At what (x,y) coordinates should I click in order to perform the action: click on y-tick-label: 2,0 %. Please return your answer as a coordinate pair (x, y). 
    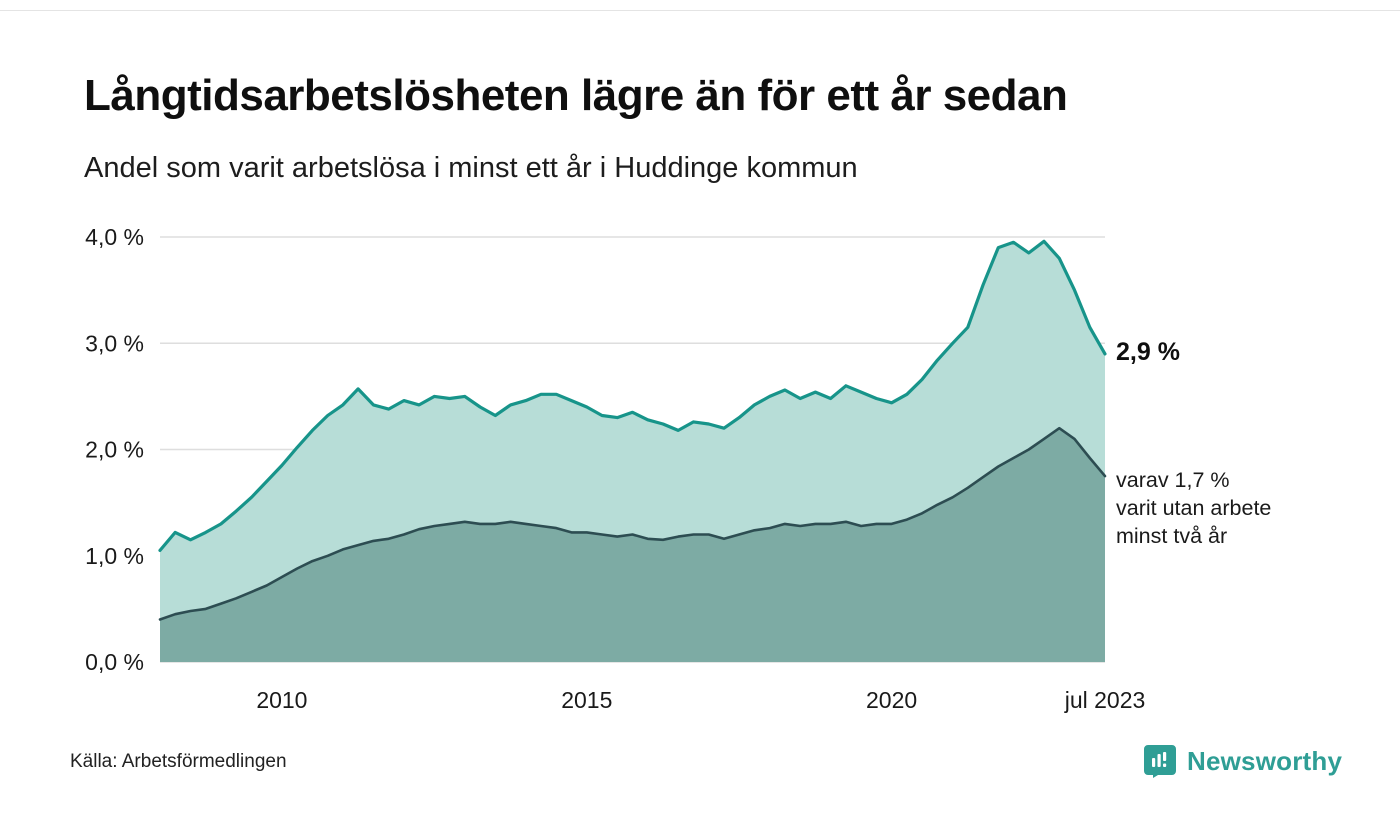
    Looking at the image, I should click on (114, 450).